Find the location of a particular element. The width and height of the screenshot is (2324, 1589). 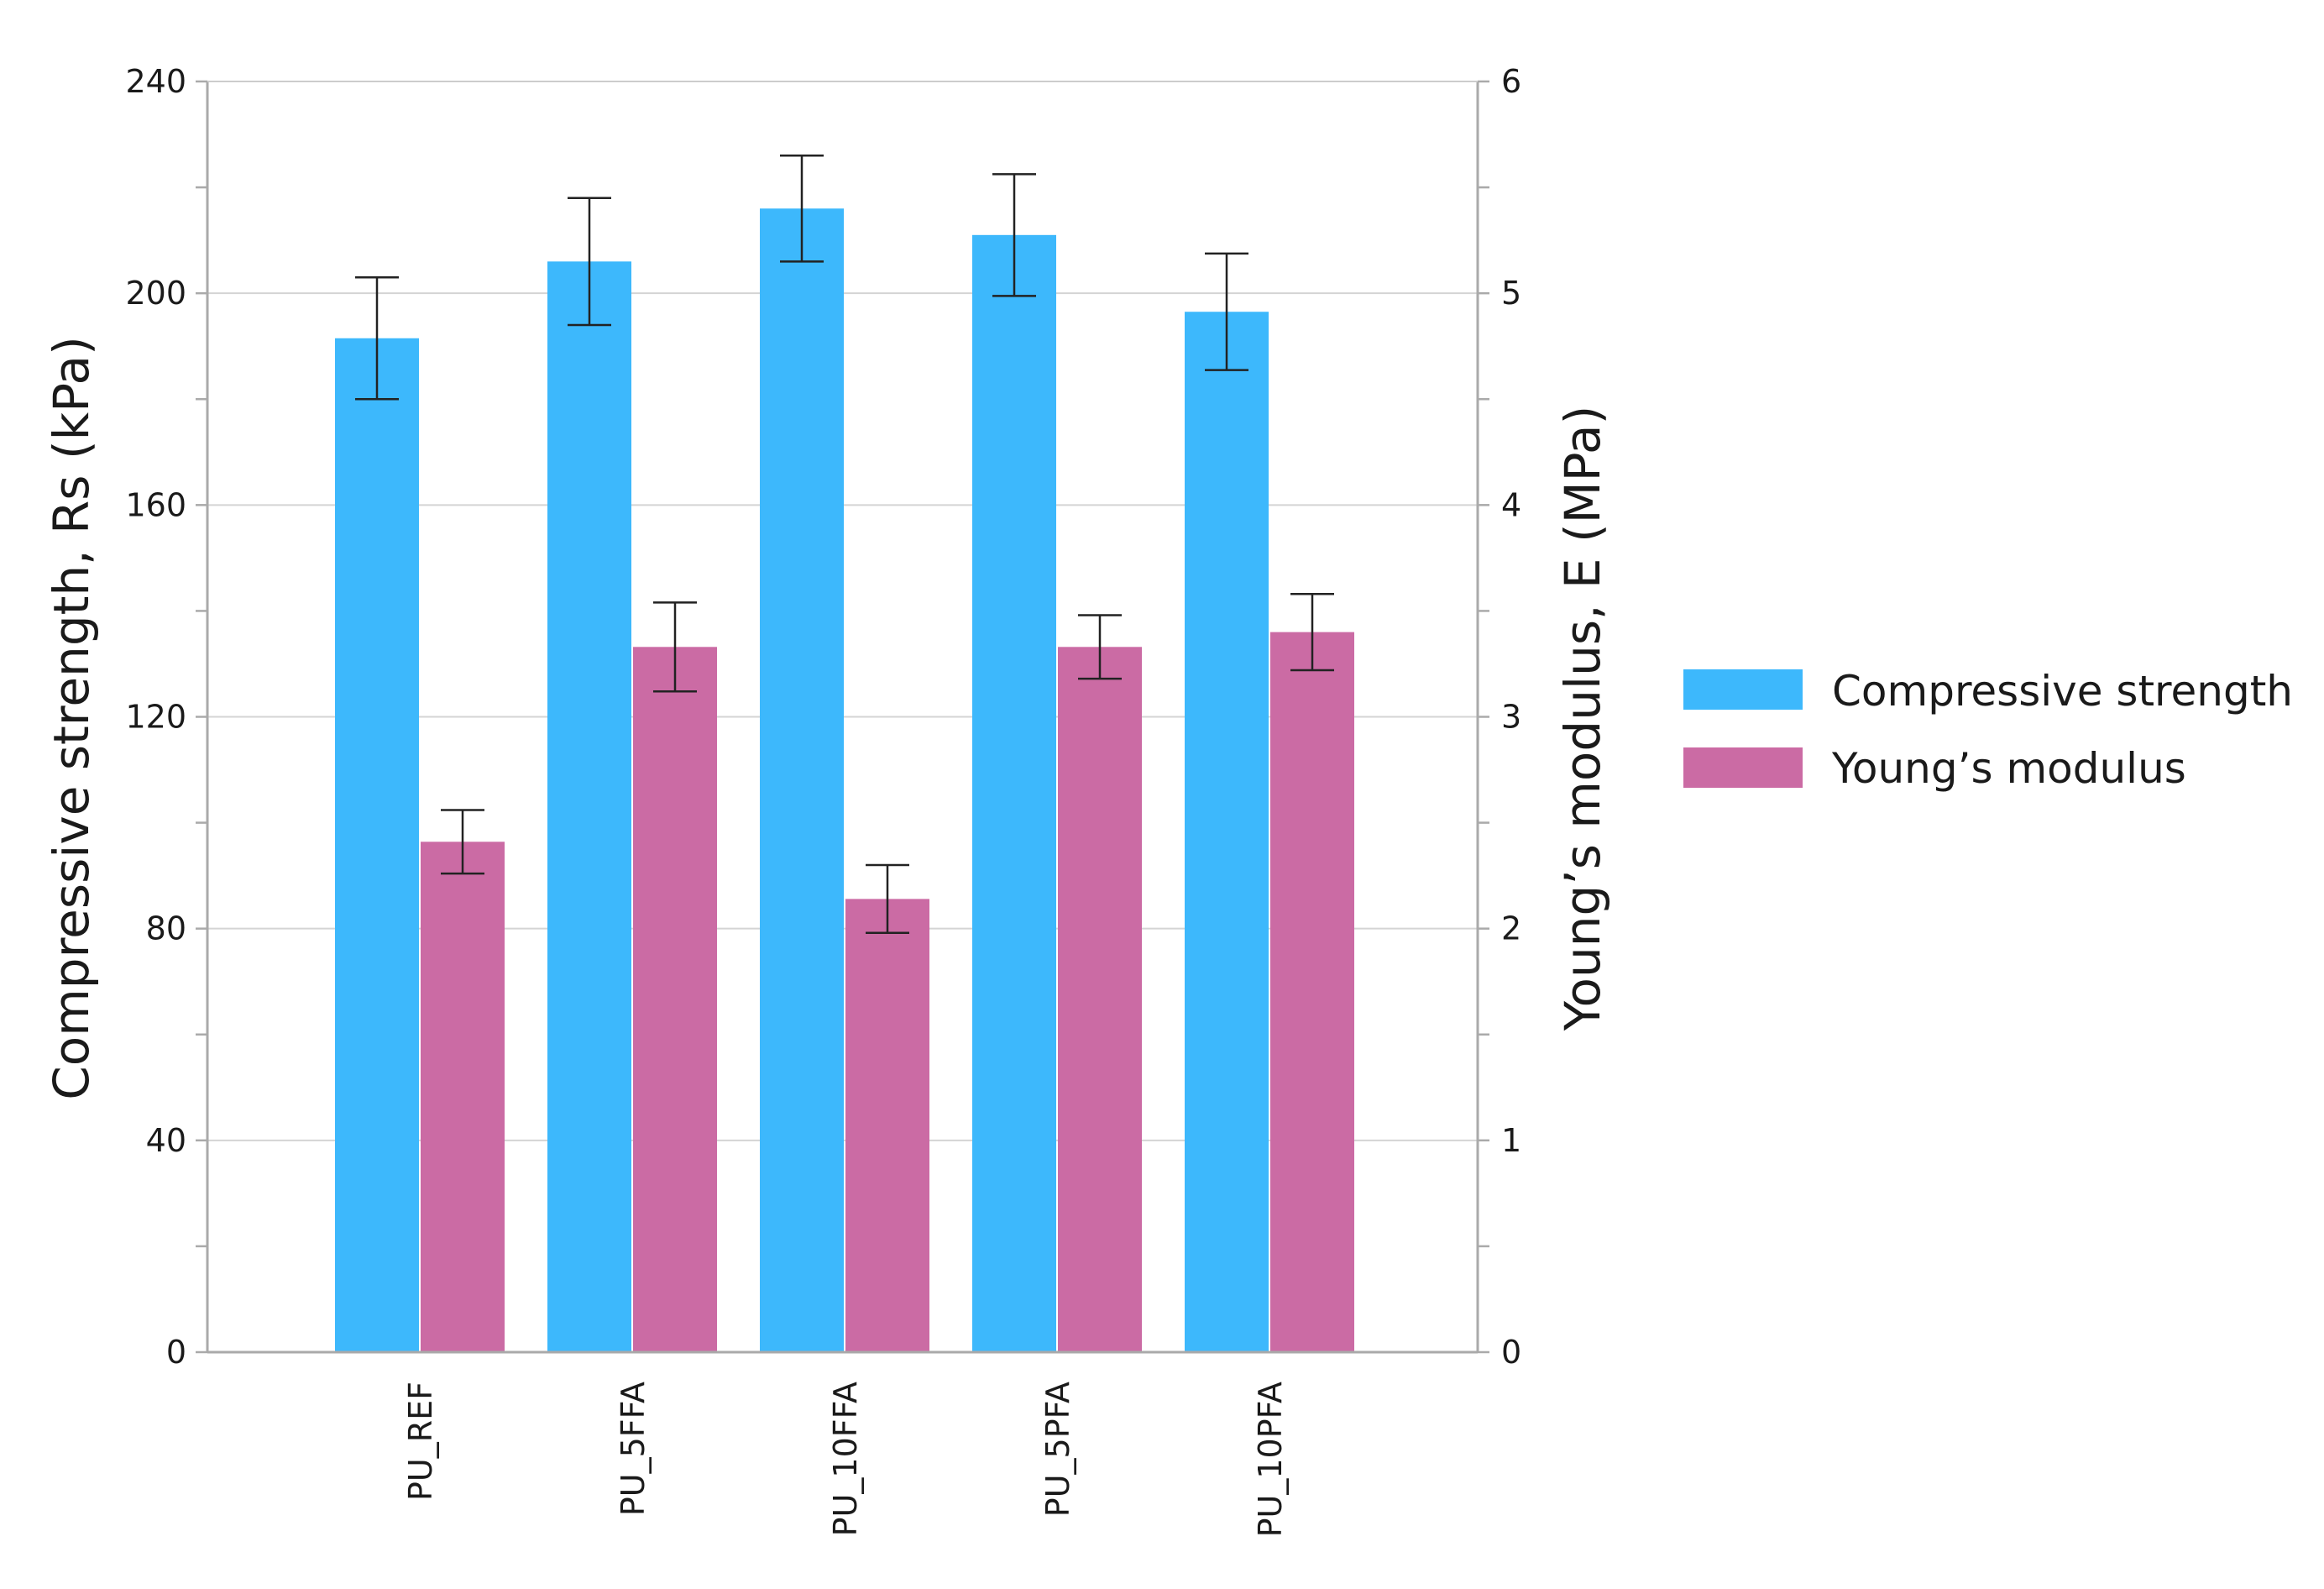

left-axis-ticks: 0 40 80 120 160 200 240 is located at coordinates (166, 717).